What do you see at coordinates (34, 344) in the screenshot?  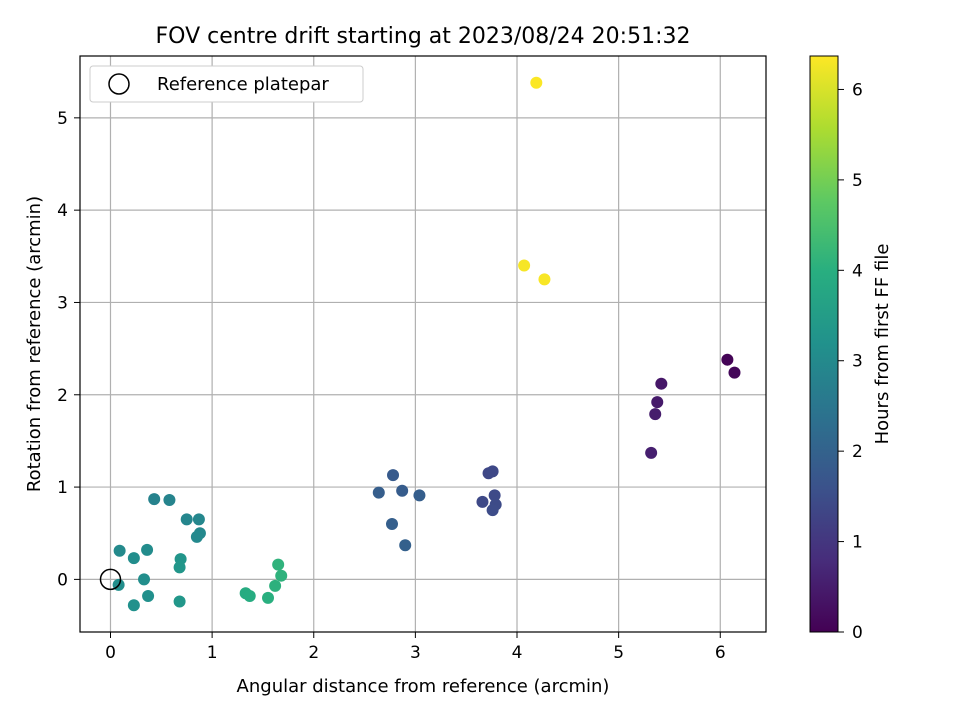 I see `y-axis-label: Rotation from reference (arcmin)` at bounding box center [34, 344].